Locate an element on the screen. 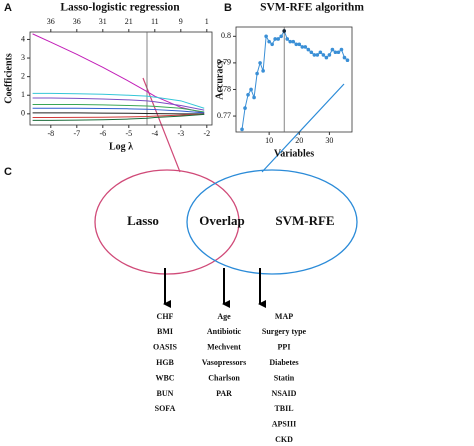 The width and height of the screenshot is (474, 446). variable-item: HGB is located at coordinates (165, 362).